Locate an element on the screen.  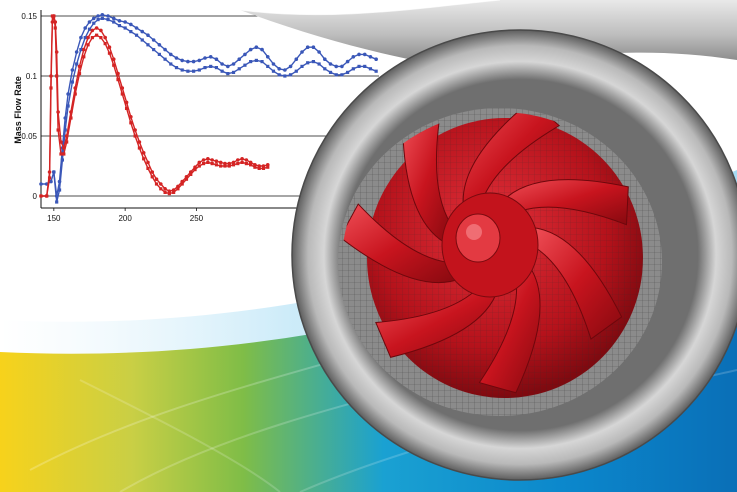
y-tick-label: 0.1 is located at coordinates (32, 76).